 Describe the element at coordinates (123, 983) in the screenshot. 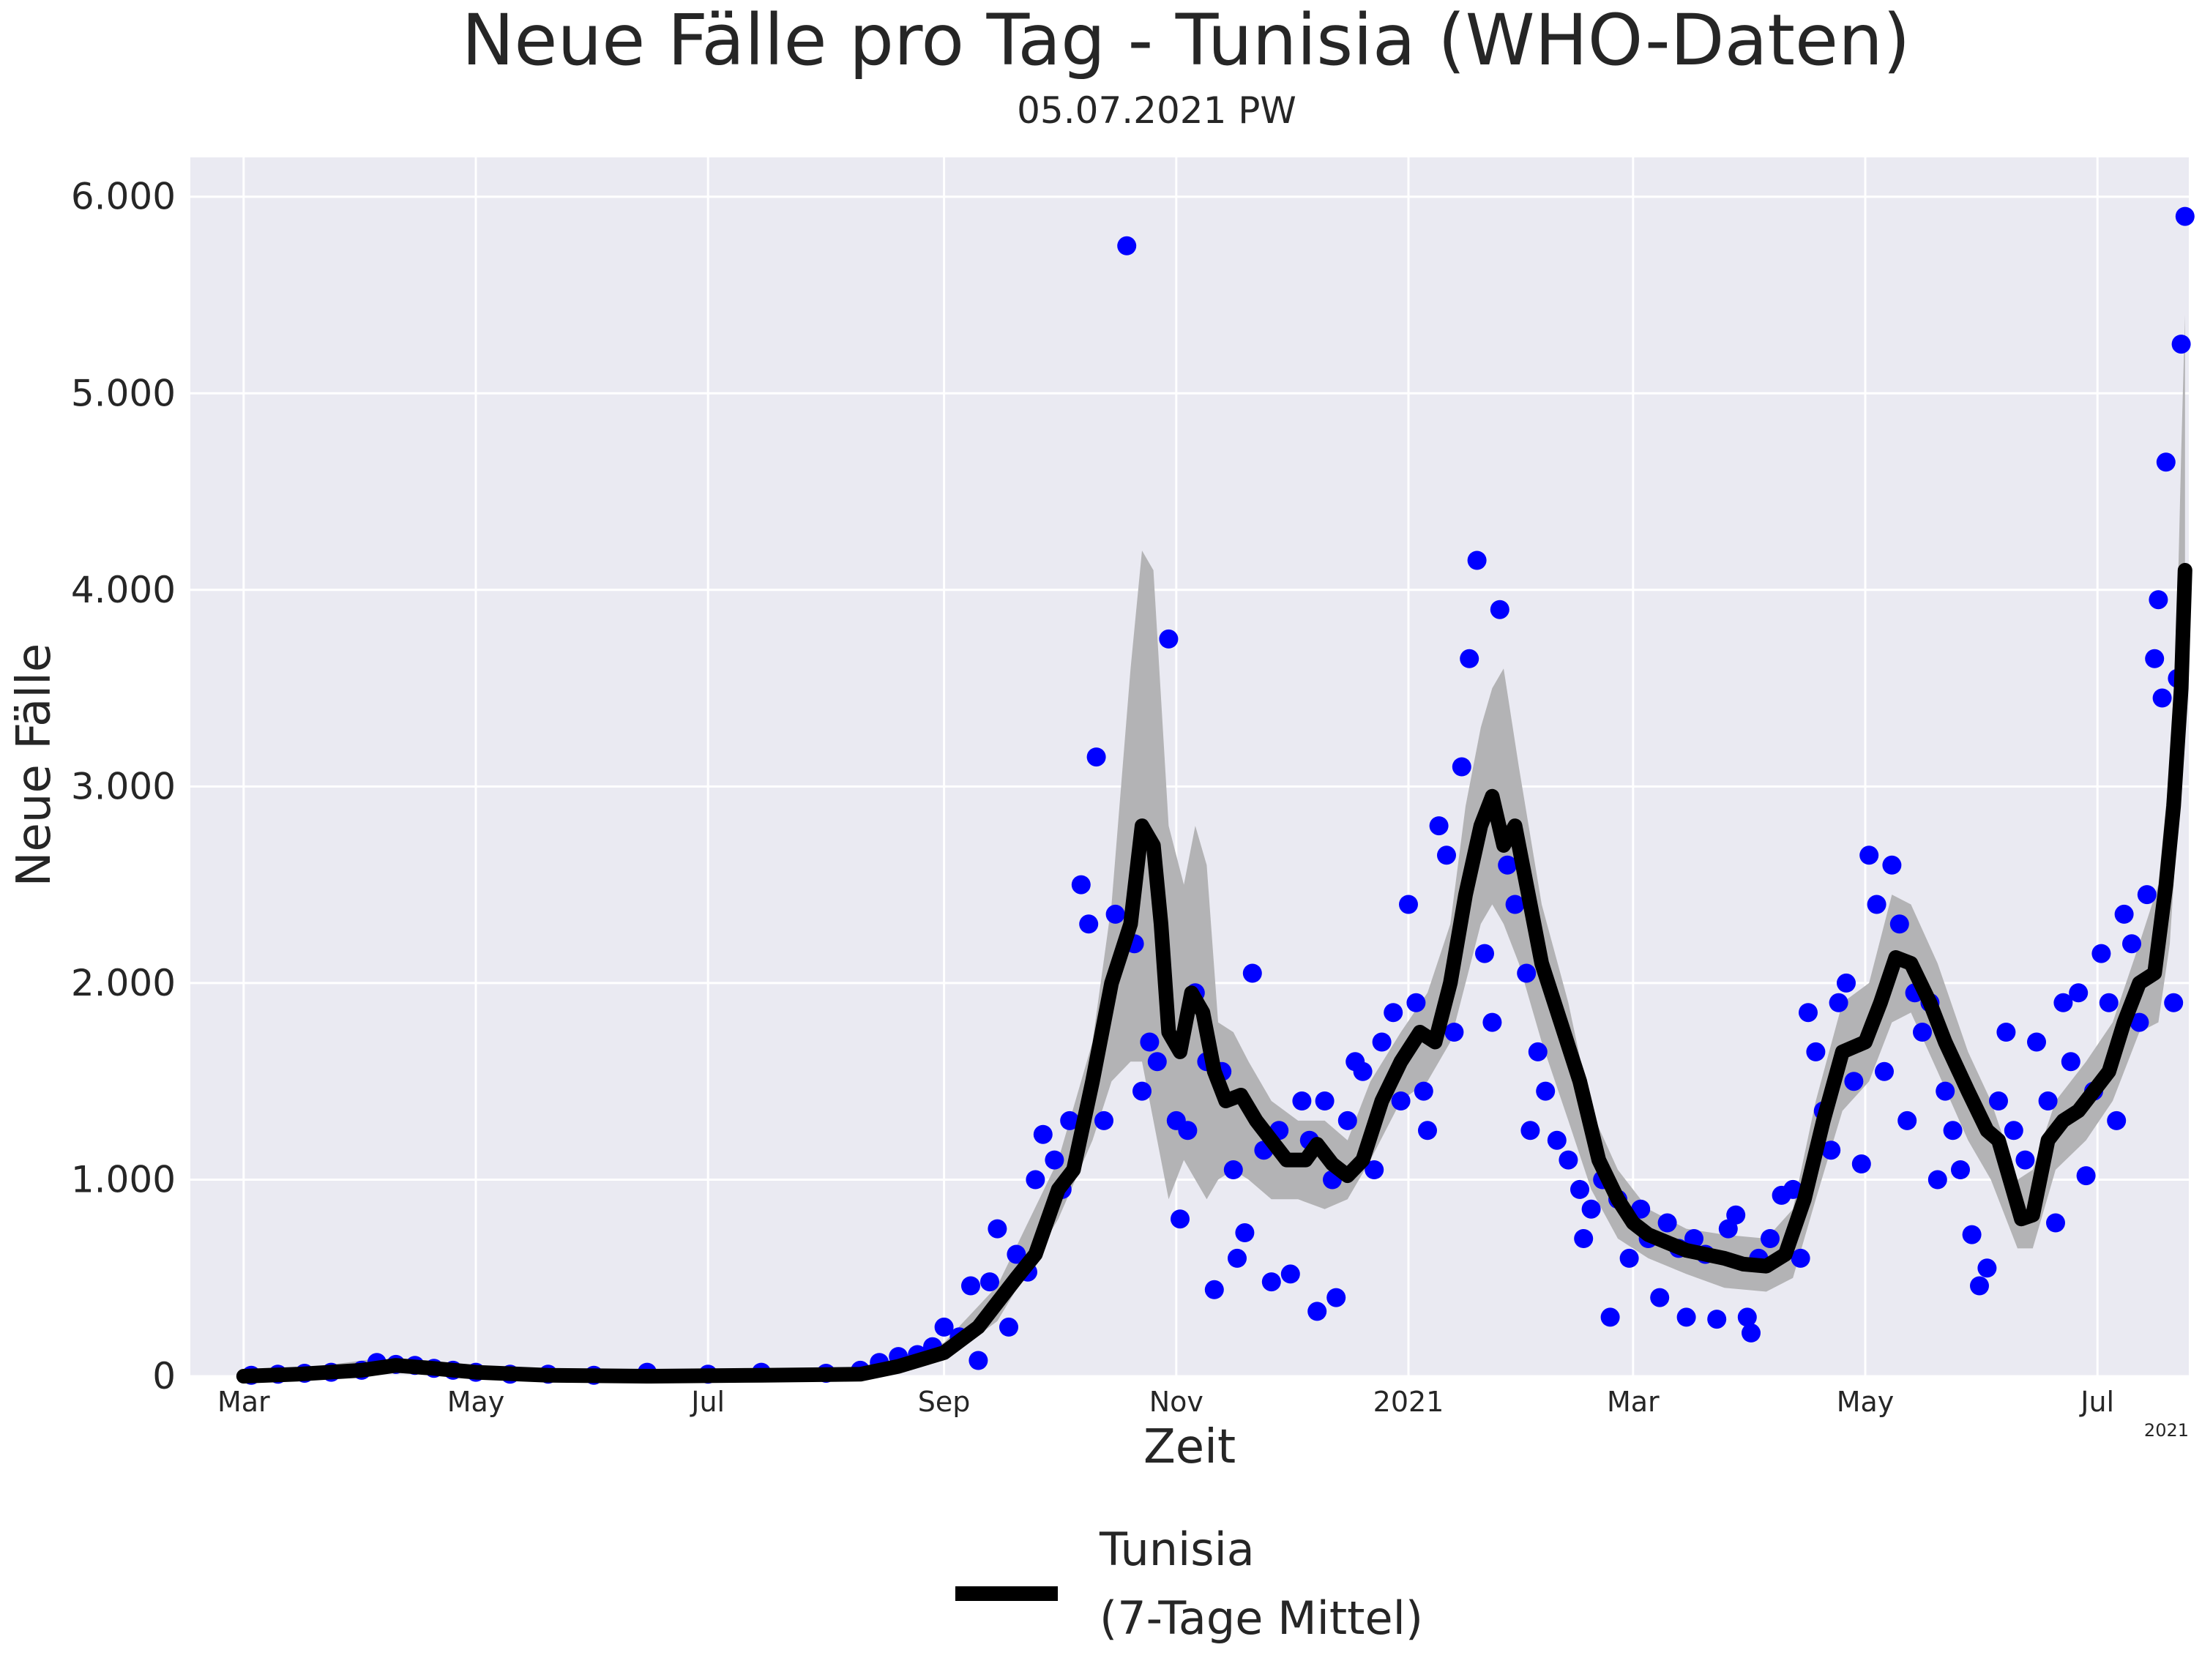

I see `y-tick-label: 2.000` at that location.